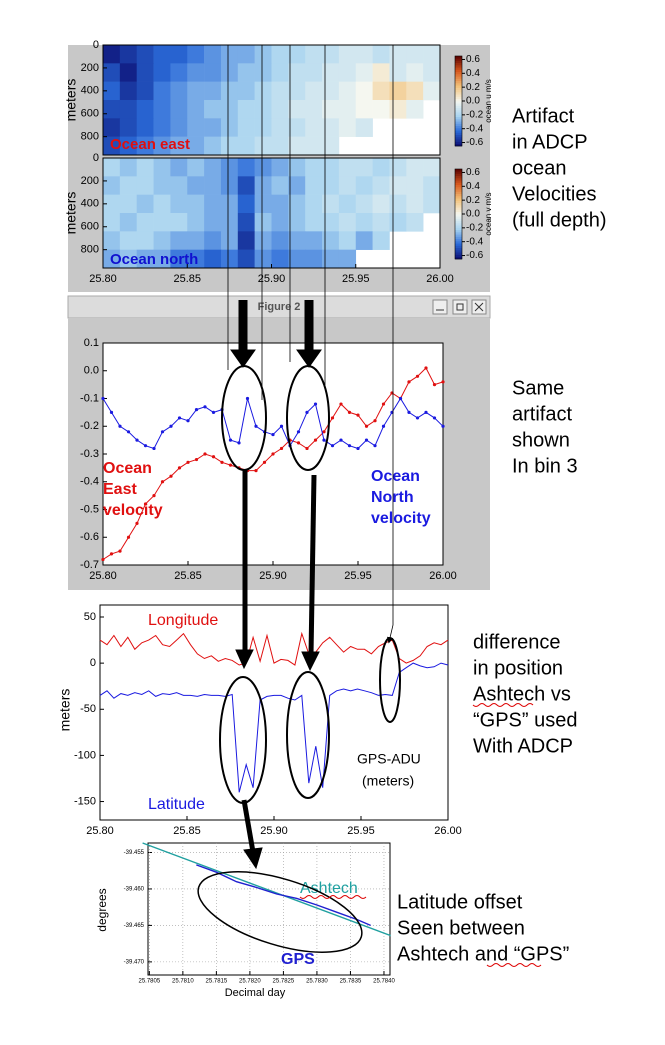 The height and width of the screenshot is (1045, 665). Describe the element at coordinates (85, 755) in the screenshot. I see `y-tick-label: -100` at that location.